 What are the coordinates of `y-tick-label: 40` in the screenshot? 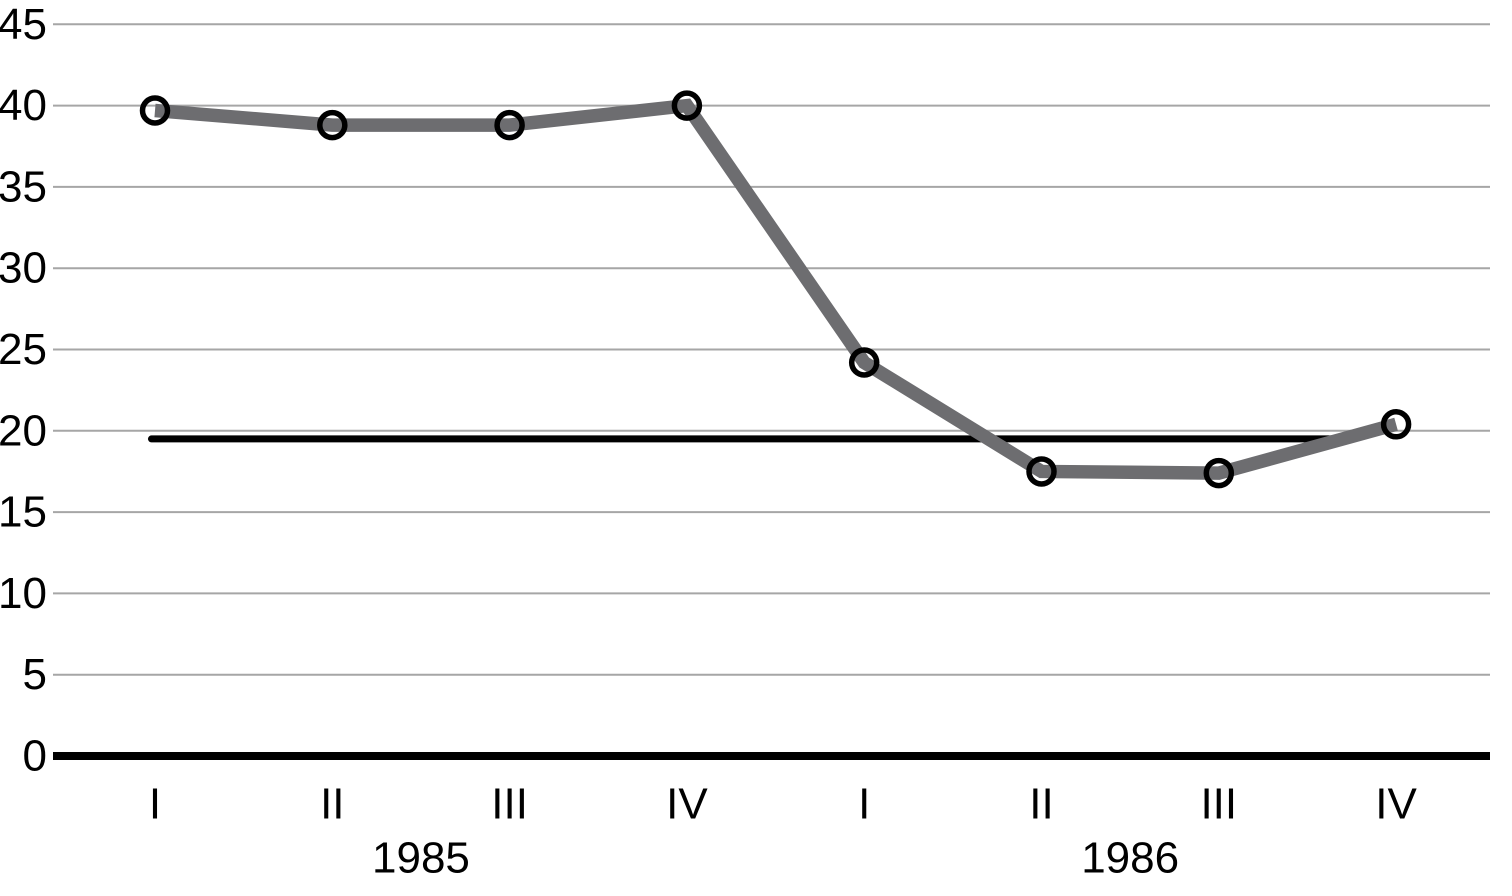 It's located at (23, 105).